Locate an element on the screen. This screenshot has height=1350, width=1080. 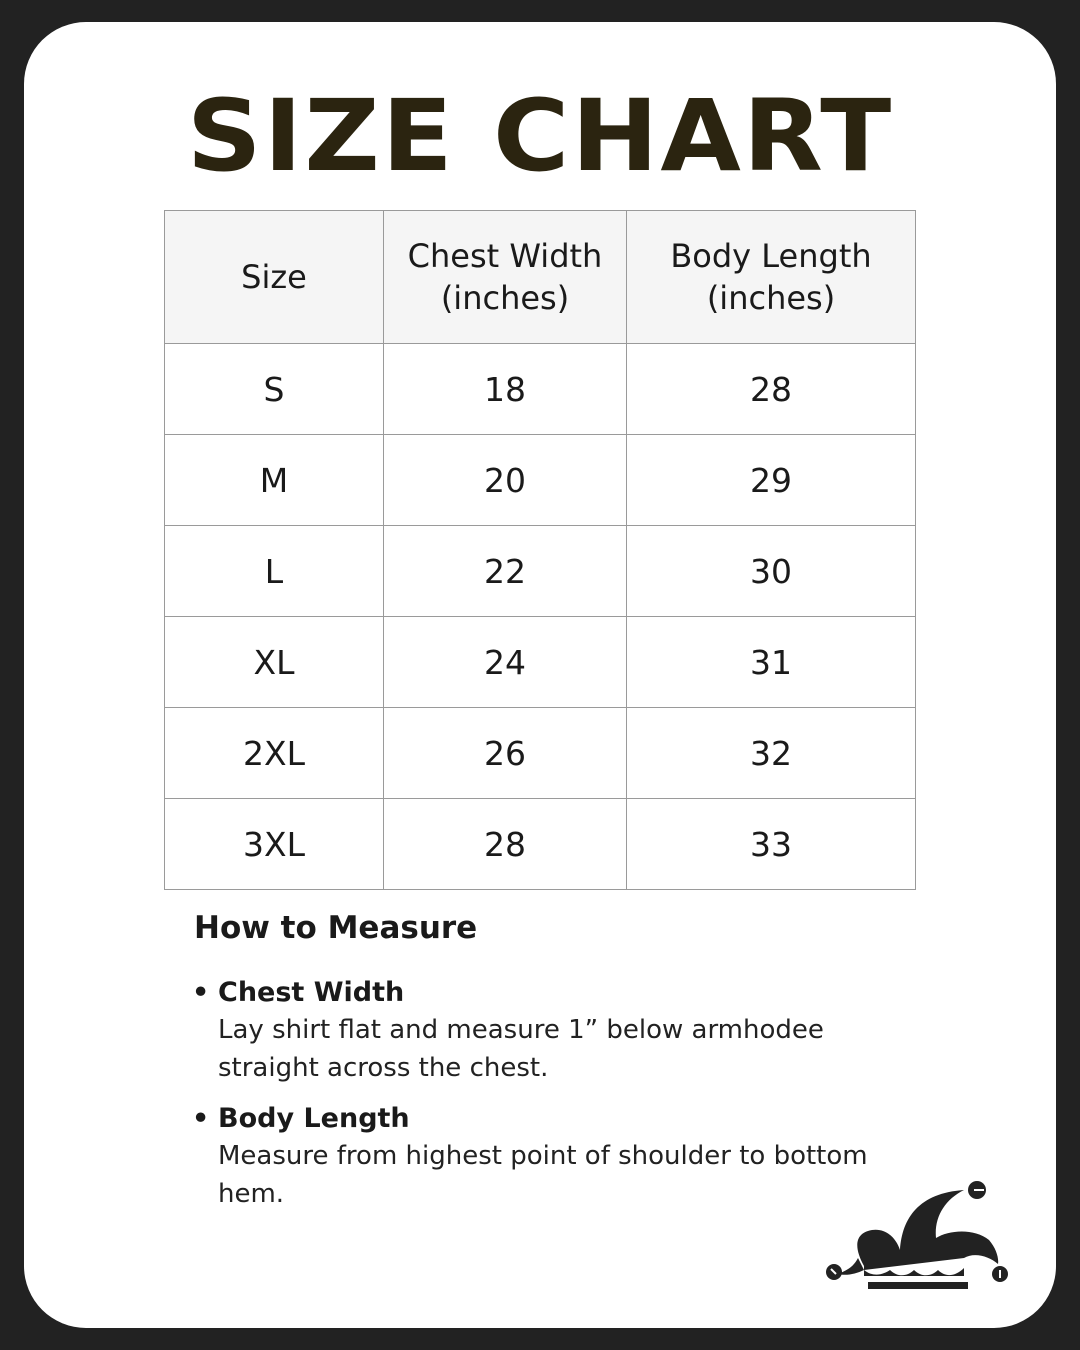
item-title: Body Length is located at coordinates (314, 1118).